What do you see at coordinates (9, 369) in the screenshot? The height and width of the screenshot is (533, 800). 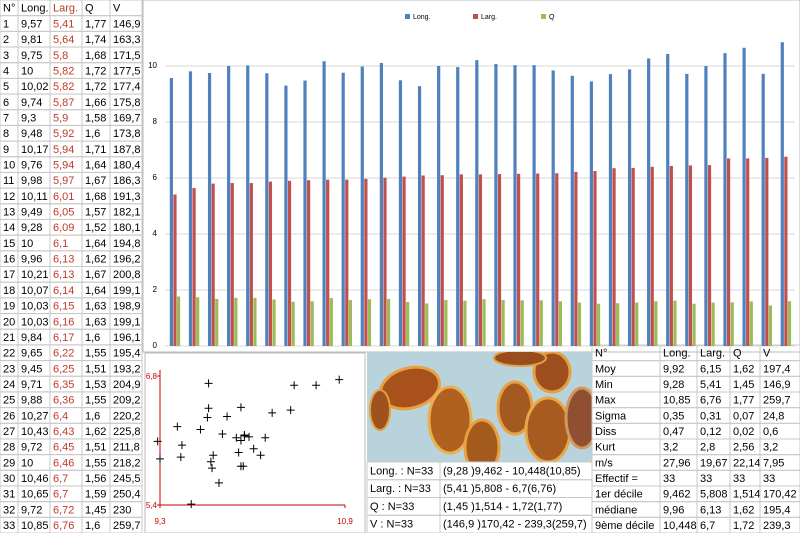 I see `table-value: 23` at bounding box center [9, 369].